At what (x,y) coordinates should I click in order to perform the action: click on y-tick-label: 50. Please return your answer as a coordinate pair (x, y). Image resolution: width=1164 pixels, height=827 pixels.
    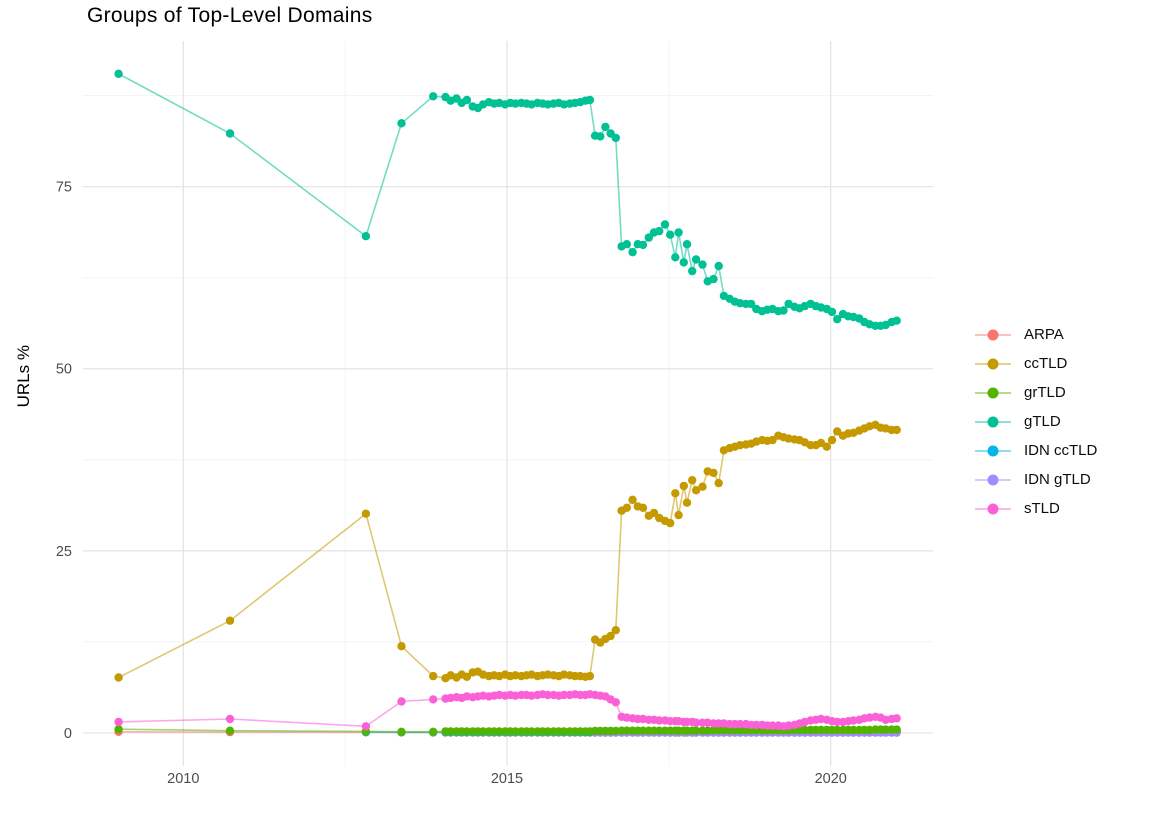
    Looking at the image, I should click on (64, 370).